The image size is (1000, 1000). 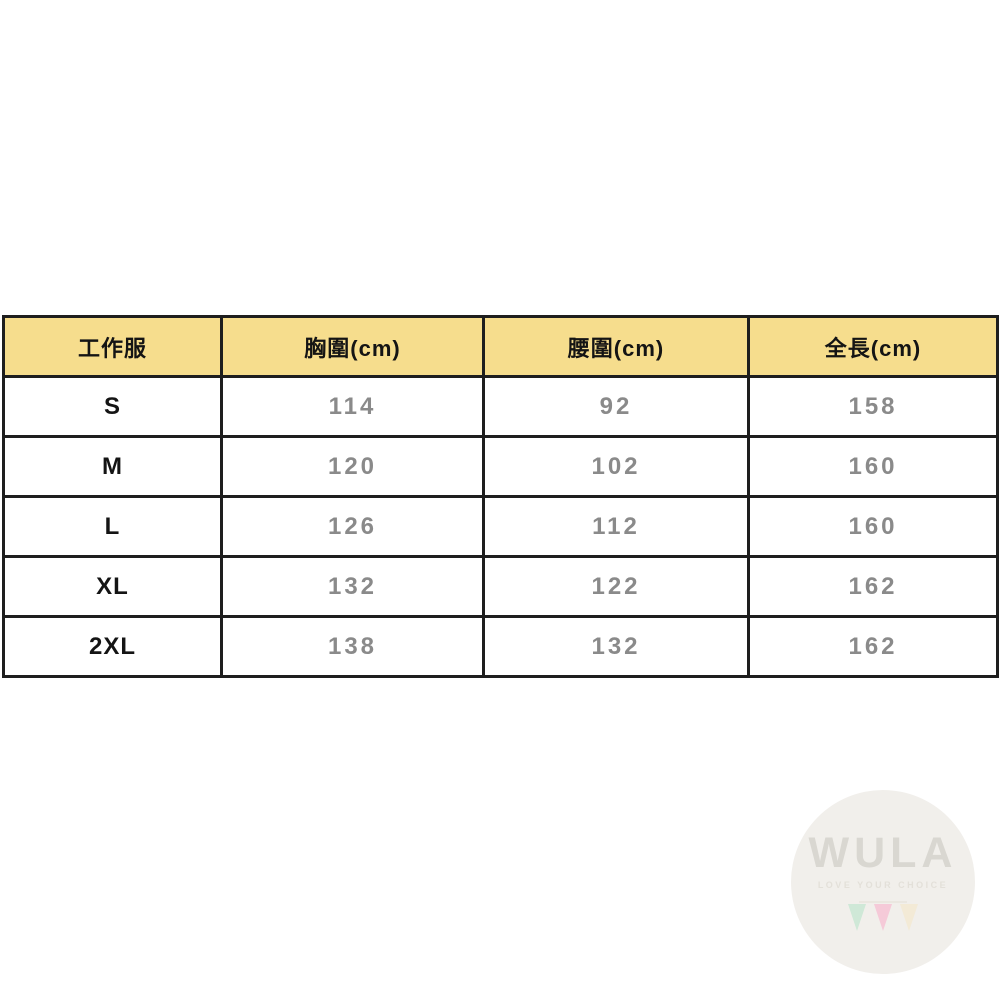 I want to click on chest-value: 132, so click(x=352, y=586).